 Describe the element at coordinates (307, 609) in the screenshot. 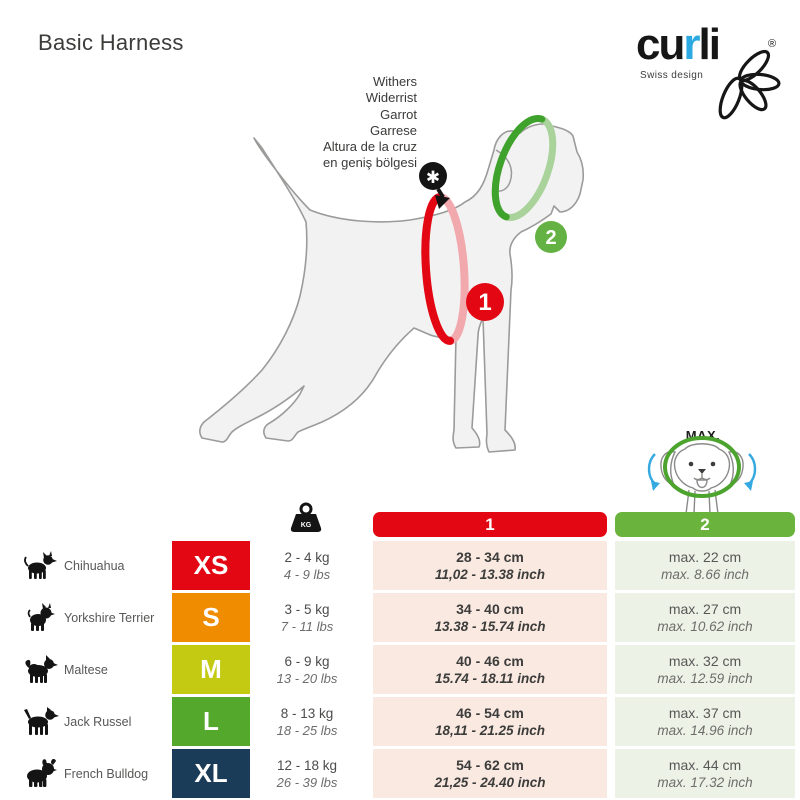

I see `weight-kg: 3 - 5 kg` at that location.